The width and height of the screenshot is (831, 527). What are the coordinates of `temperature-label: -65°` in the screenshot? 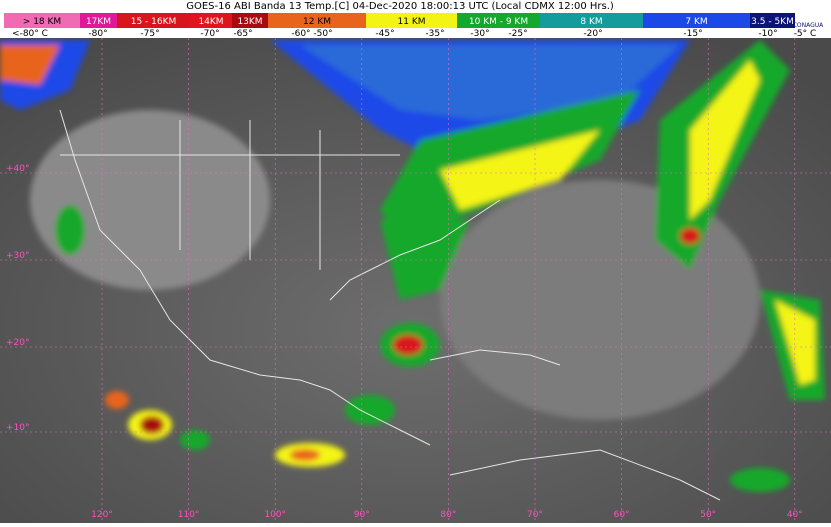 It's located at (242, 34).